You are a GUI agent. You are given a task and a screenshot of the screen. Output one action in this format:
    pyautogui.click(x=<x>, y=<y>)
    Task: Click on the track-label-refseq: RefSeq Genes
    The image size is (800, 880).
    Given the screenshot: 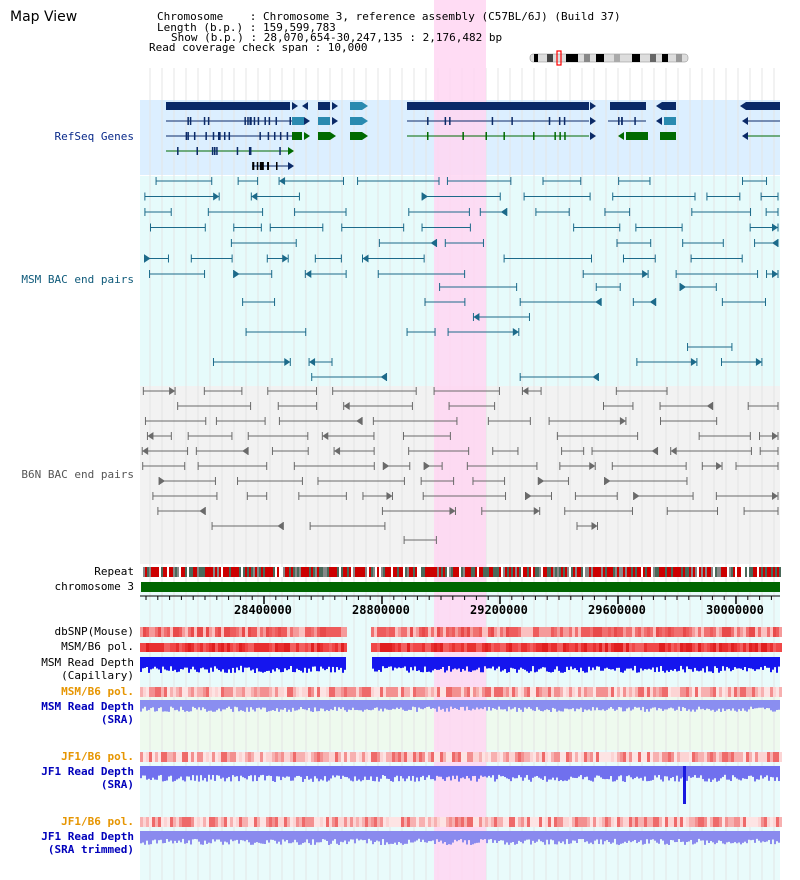 What is the action you would take?
    pyautogui.click(x=94, y=136)
    